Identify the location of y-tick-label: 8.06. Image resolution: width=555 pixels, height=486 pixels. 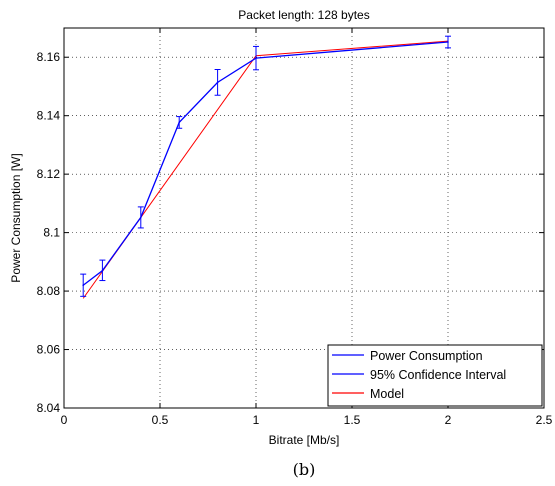
(49, 350).